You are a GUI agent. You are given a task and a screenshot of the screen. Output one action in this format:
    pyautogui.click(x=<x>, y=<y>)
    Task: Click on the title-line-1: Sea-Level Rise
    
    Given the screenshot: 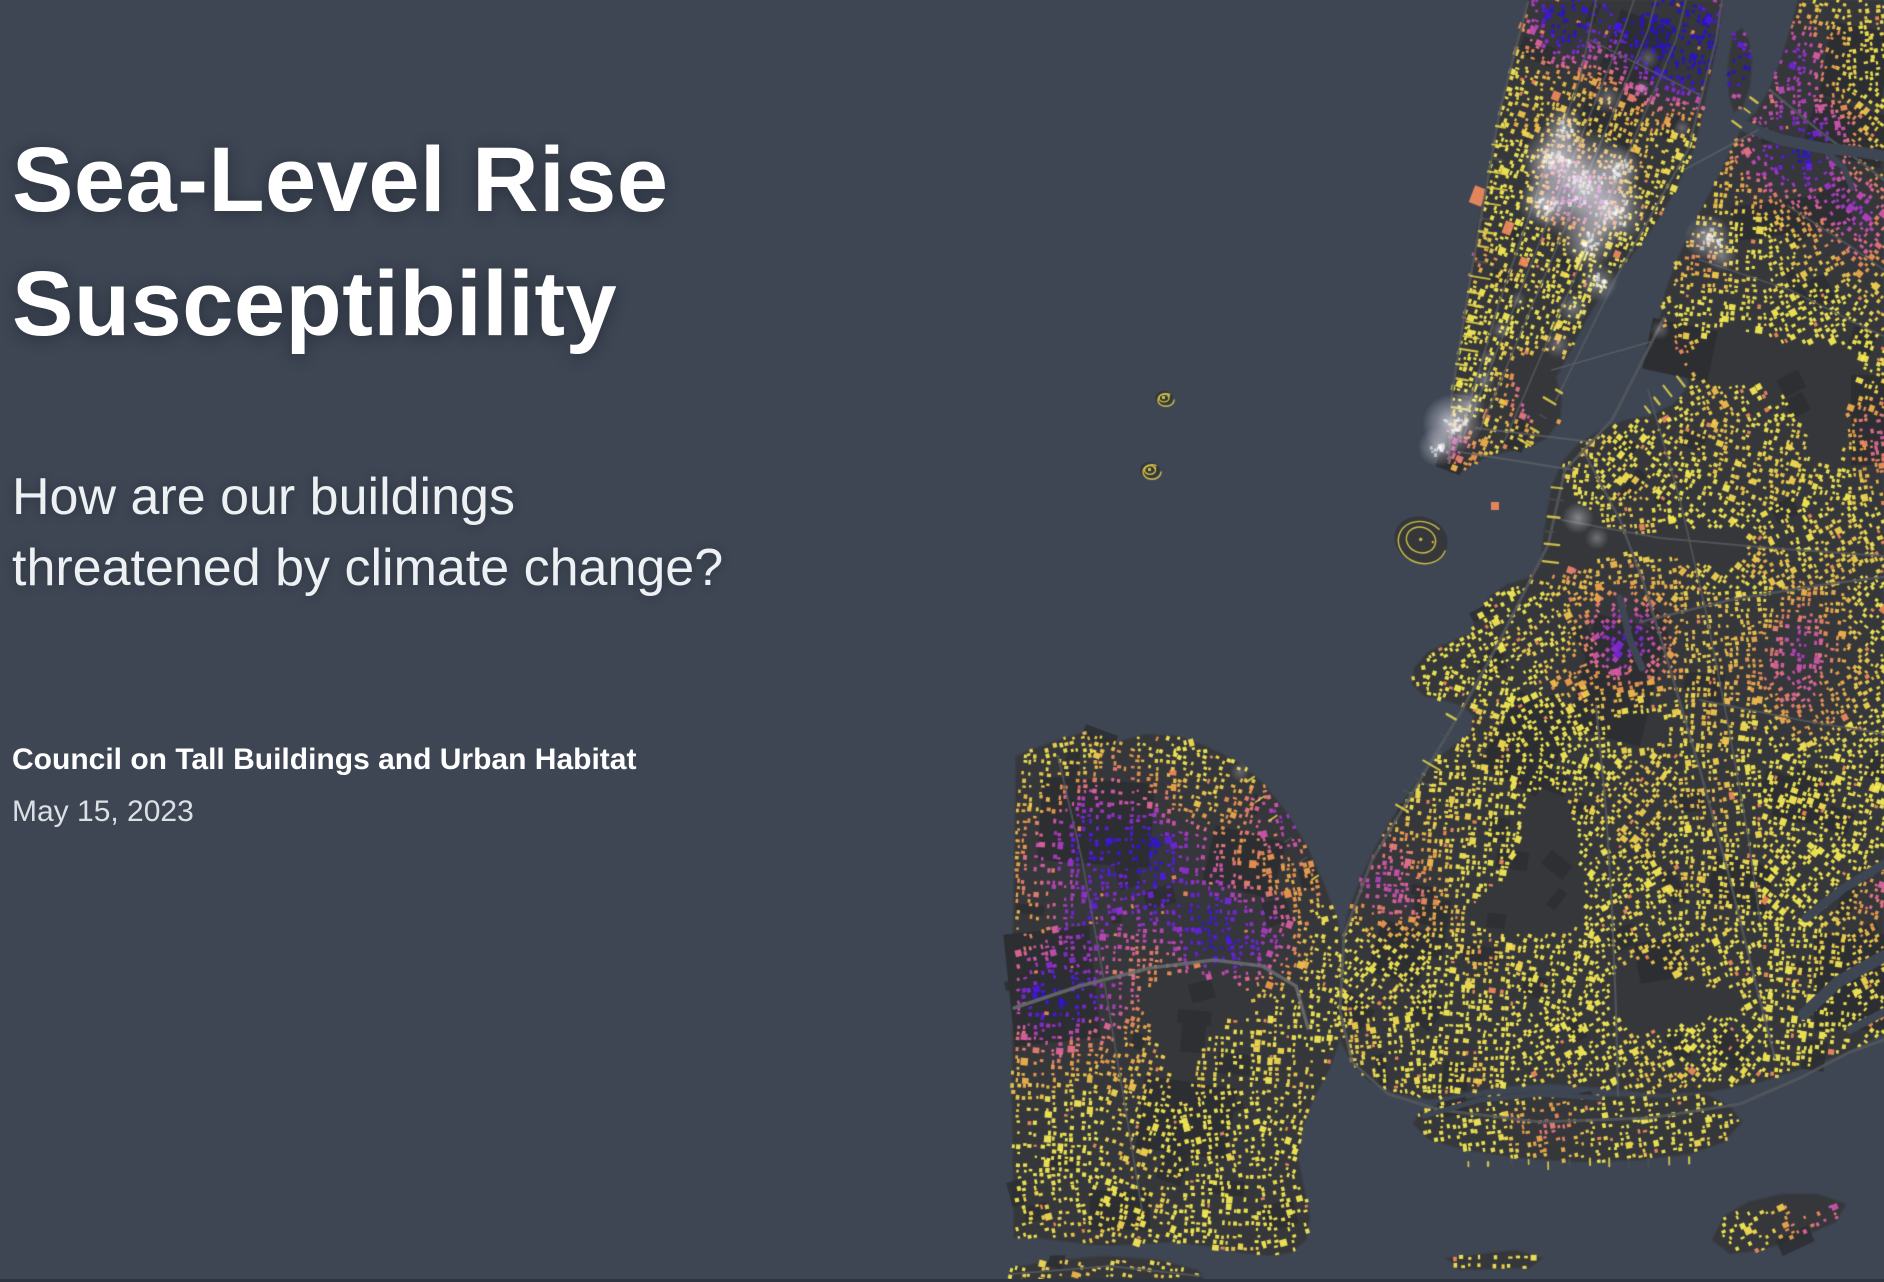 What is the action you would take?
    pyautogui.click(x=340, y=180)
    